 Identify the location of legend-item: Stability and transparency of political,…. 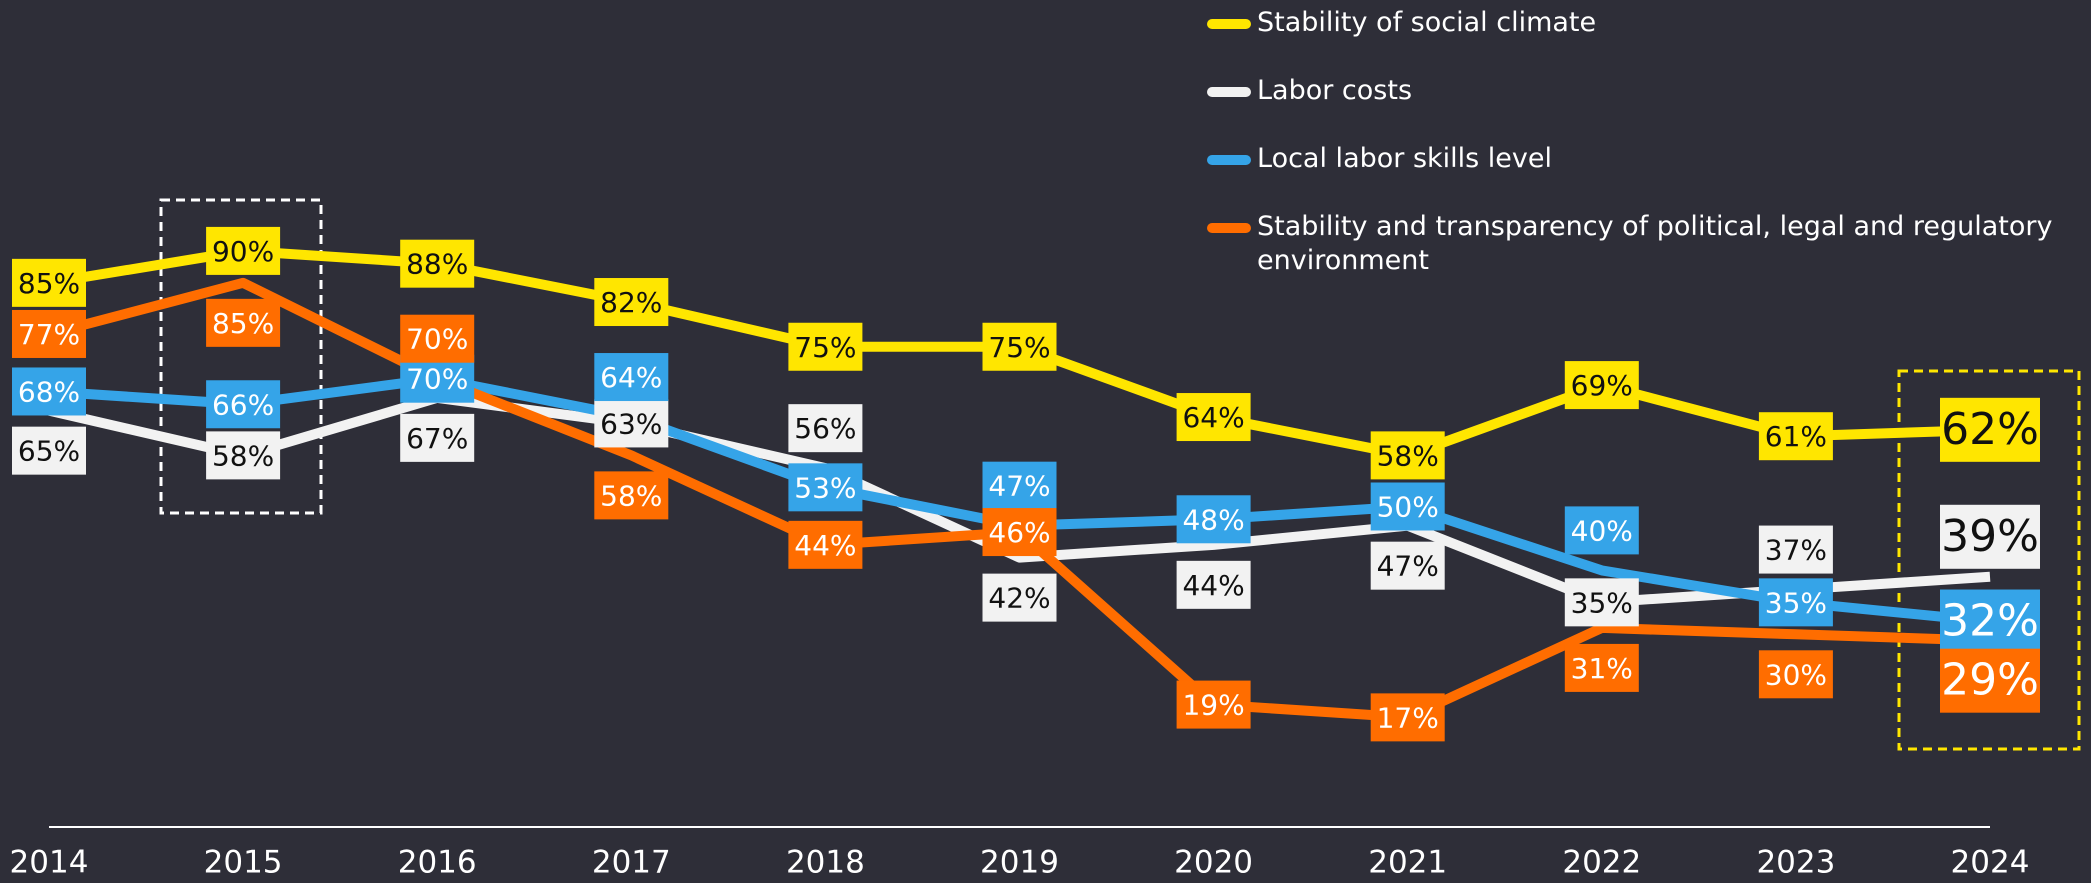
(1630, 244).